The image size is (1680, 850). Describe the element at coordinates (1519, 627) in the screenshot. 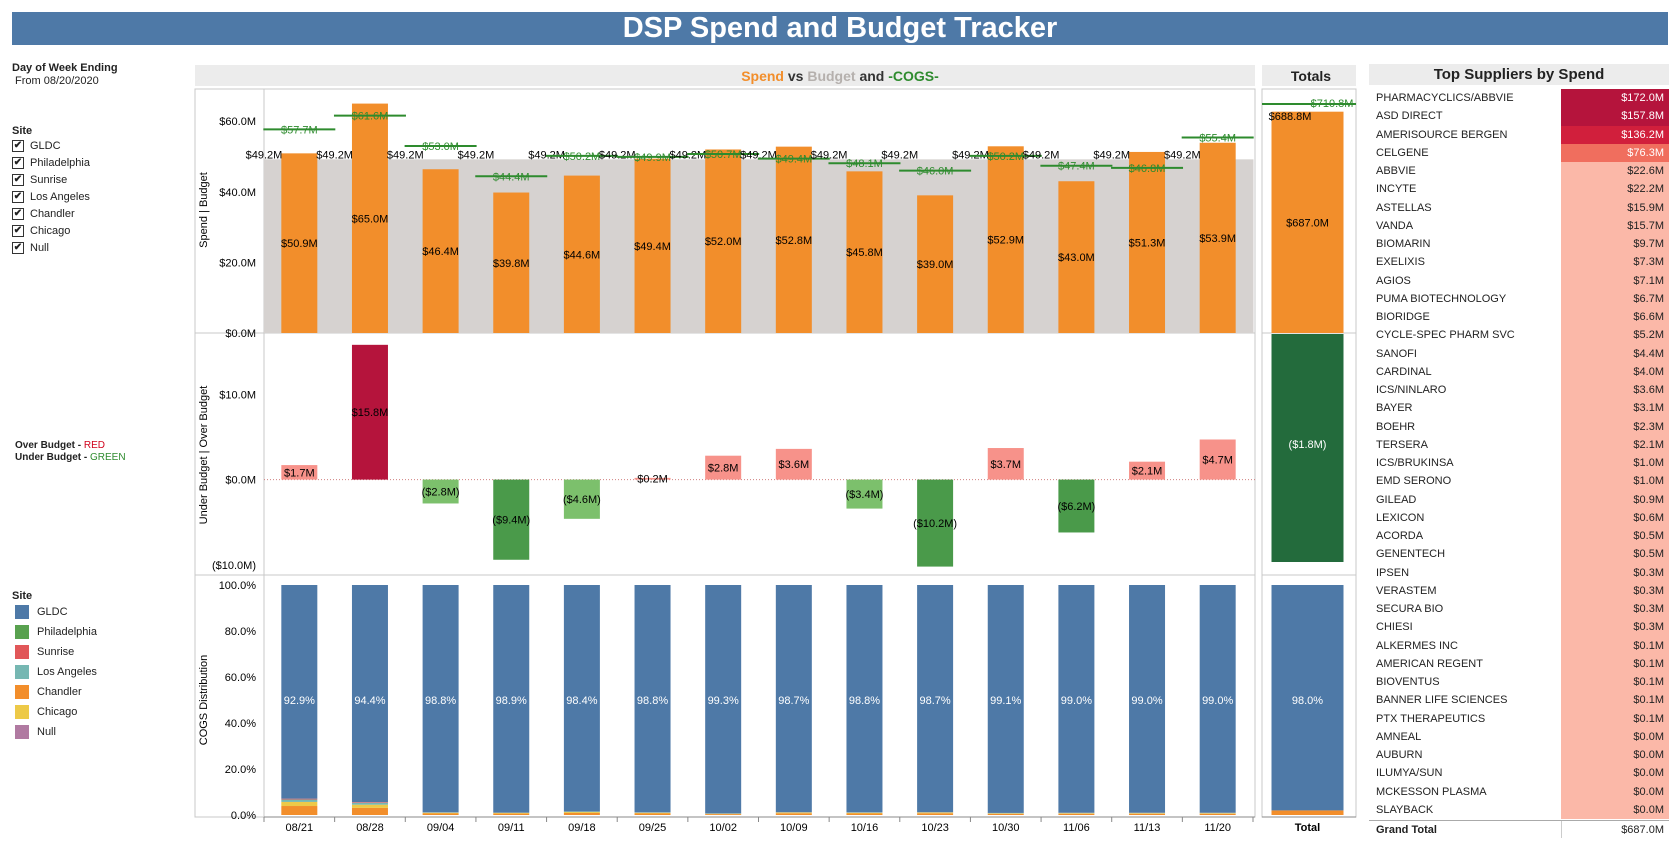

I see `supplier-row: CHIESI $0.3M` at that location.